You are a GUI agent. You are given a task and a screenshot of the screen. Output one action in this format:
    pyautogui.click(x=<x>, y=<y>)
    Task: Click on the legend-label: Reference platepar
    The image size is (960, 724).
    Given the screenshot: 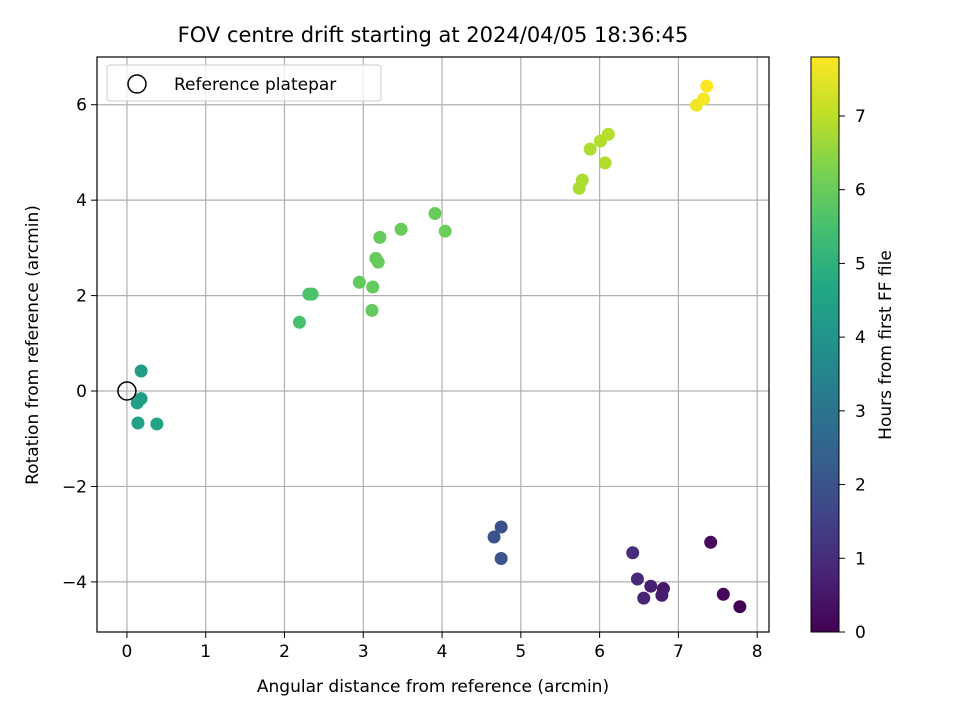 What is the action you would take?
    pyautogui.click(x=255, y=85)
    